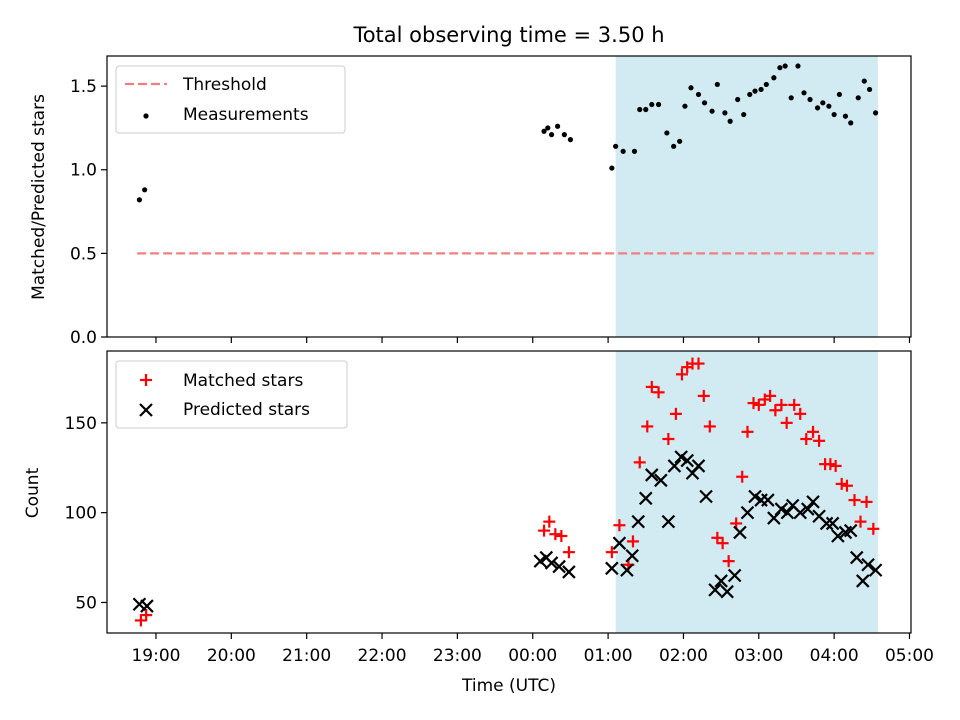  What do you see at coordinates (88, 212) in the screenshot?
I see `top-yaxis: 0.0 0.5 1.0 1.5` at bounding box center [88, 212].